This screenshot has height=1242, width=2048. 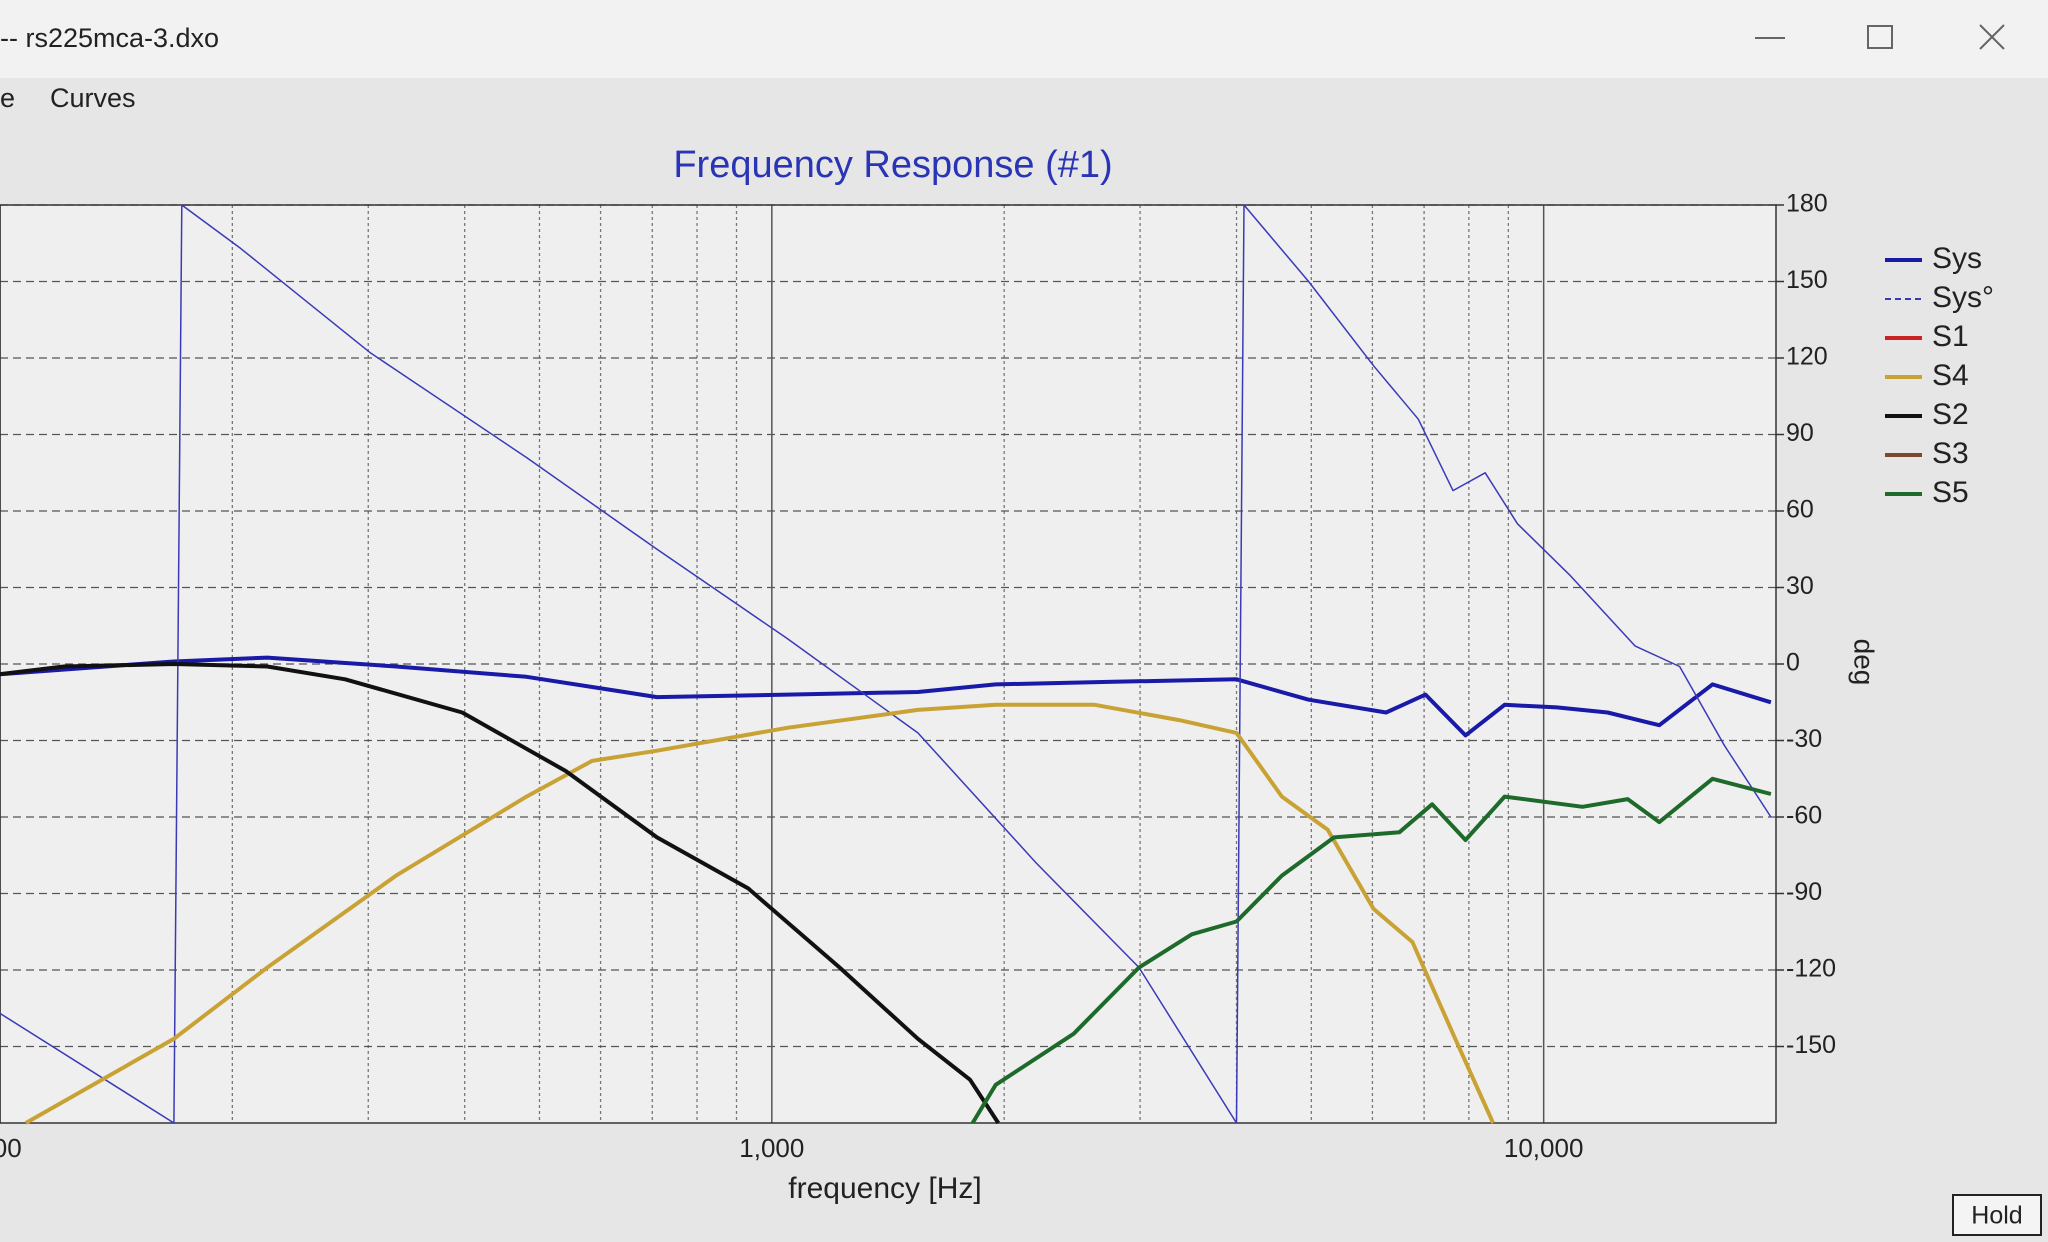 I want to click on close-button, so click(x=1992, y=37).